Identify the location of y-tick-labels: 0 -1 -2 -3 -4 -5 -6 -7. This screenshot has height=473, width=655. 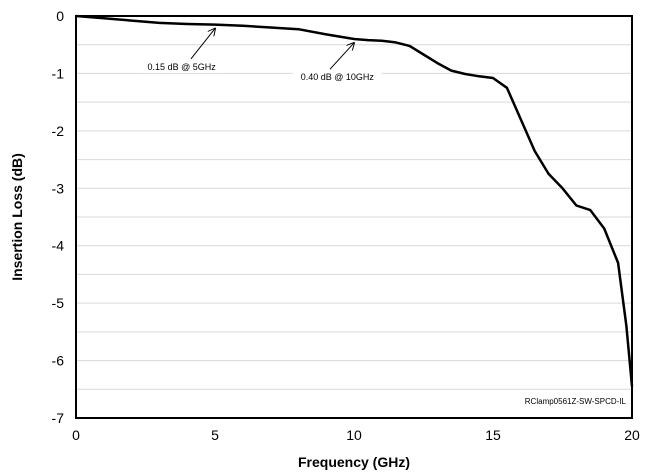
(58, 217).